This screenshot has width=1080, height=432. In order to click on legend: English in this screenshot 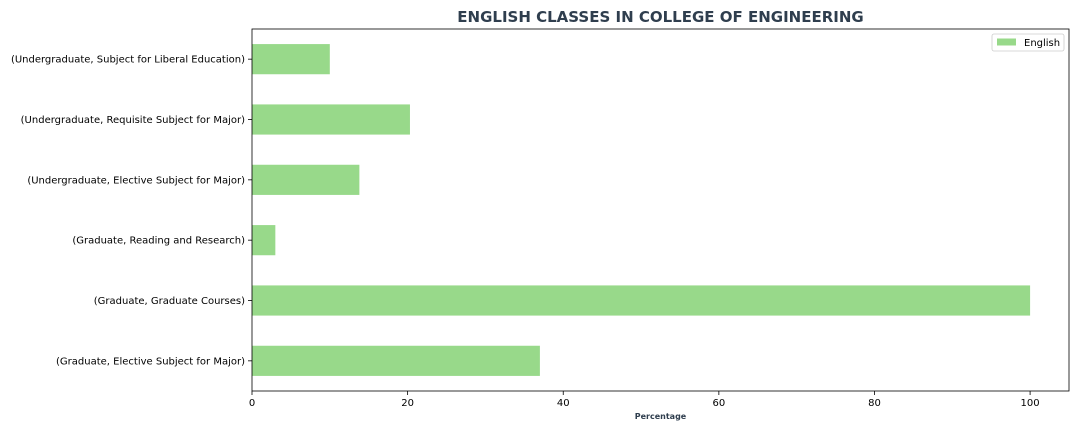, I will do `click(1028, 42)`.